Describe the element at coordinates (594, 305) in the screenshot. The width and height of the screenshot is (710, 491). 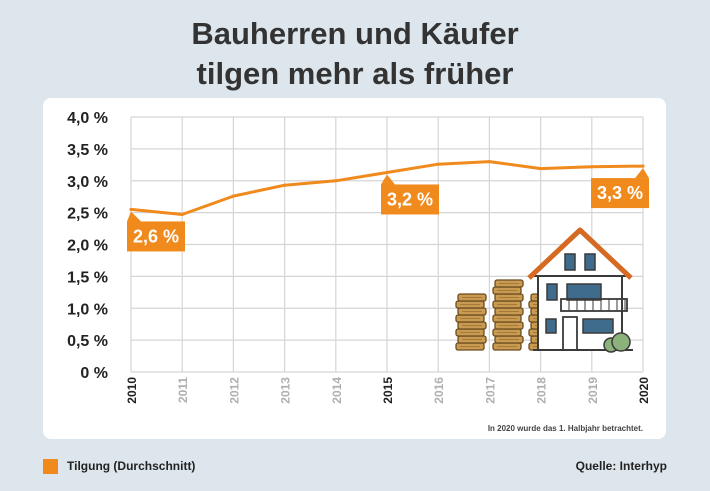
I see `house-balcony` at that location.